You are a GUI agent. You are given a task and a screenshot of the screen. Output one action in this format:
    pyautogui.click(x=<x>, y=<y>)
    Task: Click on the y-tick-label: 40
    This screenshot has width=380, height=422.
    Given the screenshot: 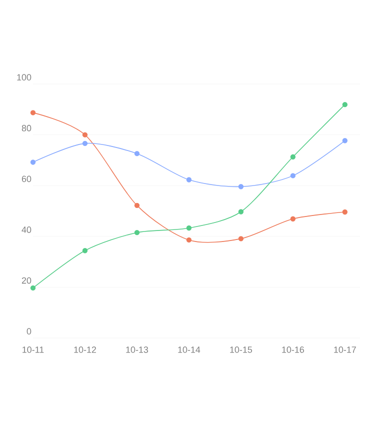 What is the action you would take?
    pyautogui.click(x=27, y=229)
    